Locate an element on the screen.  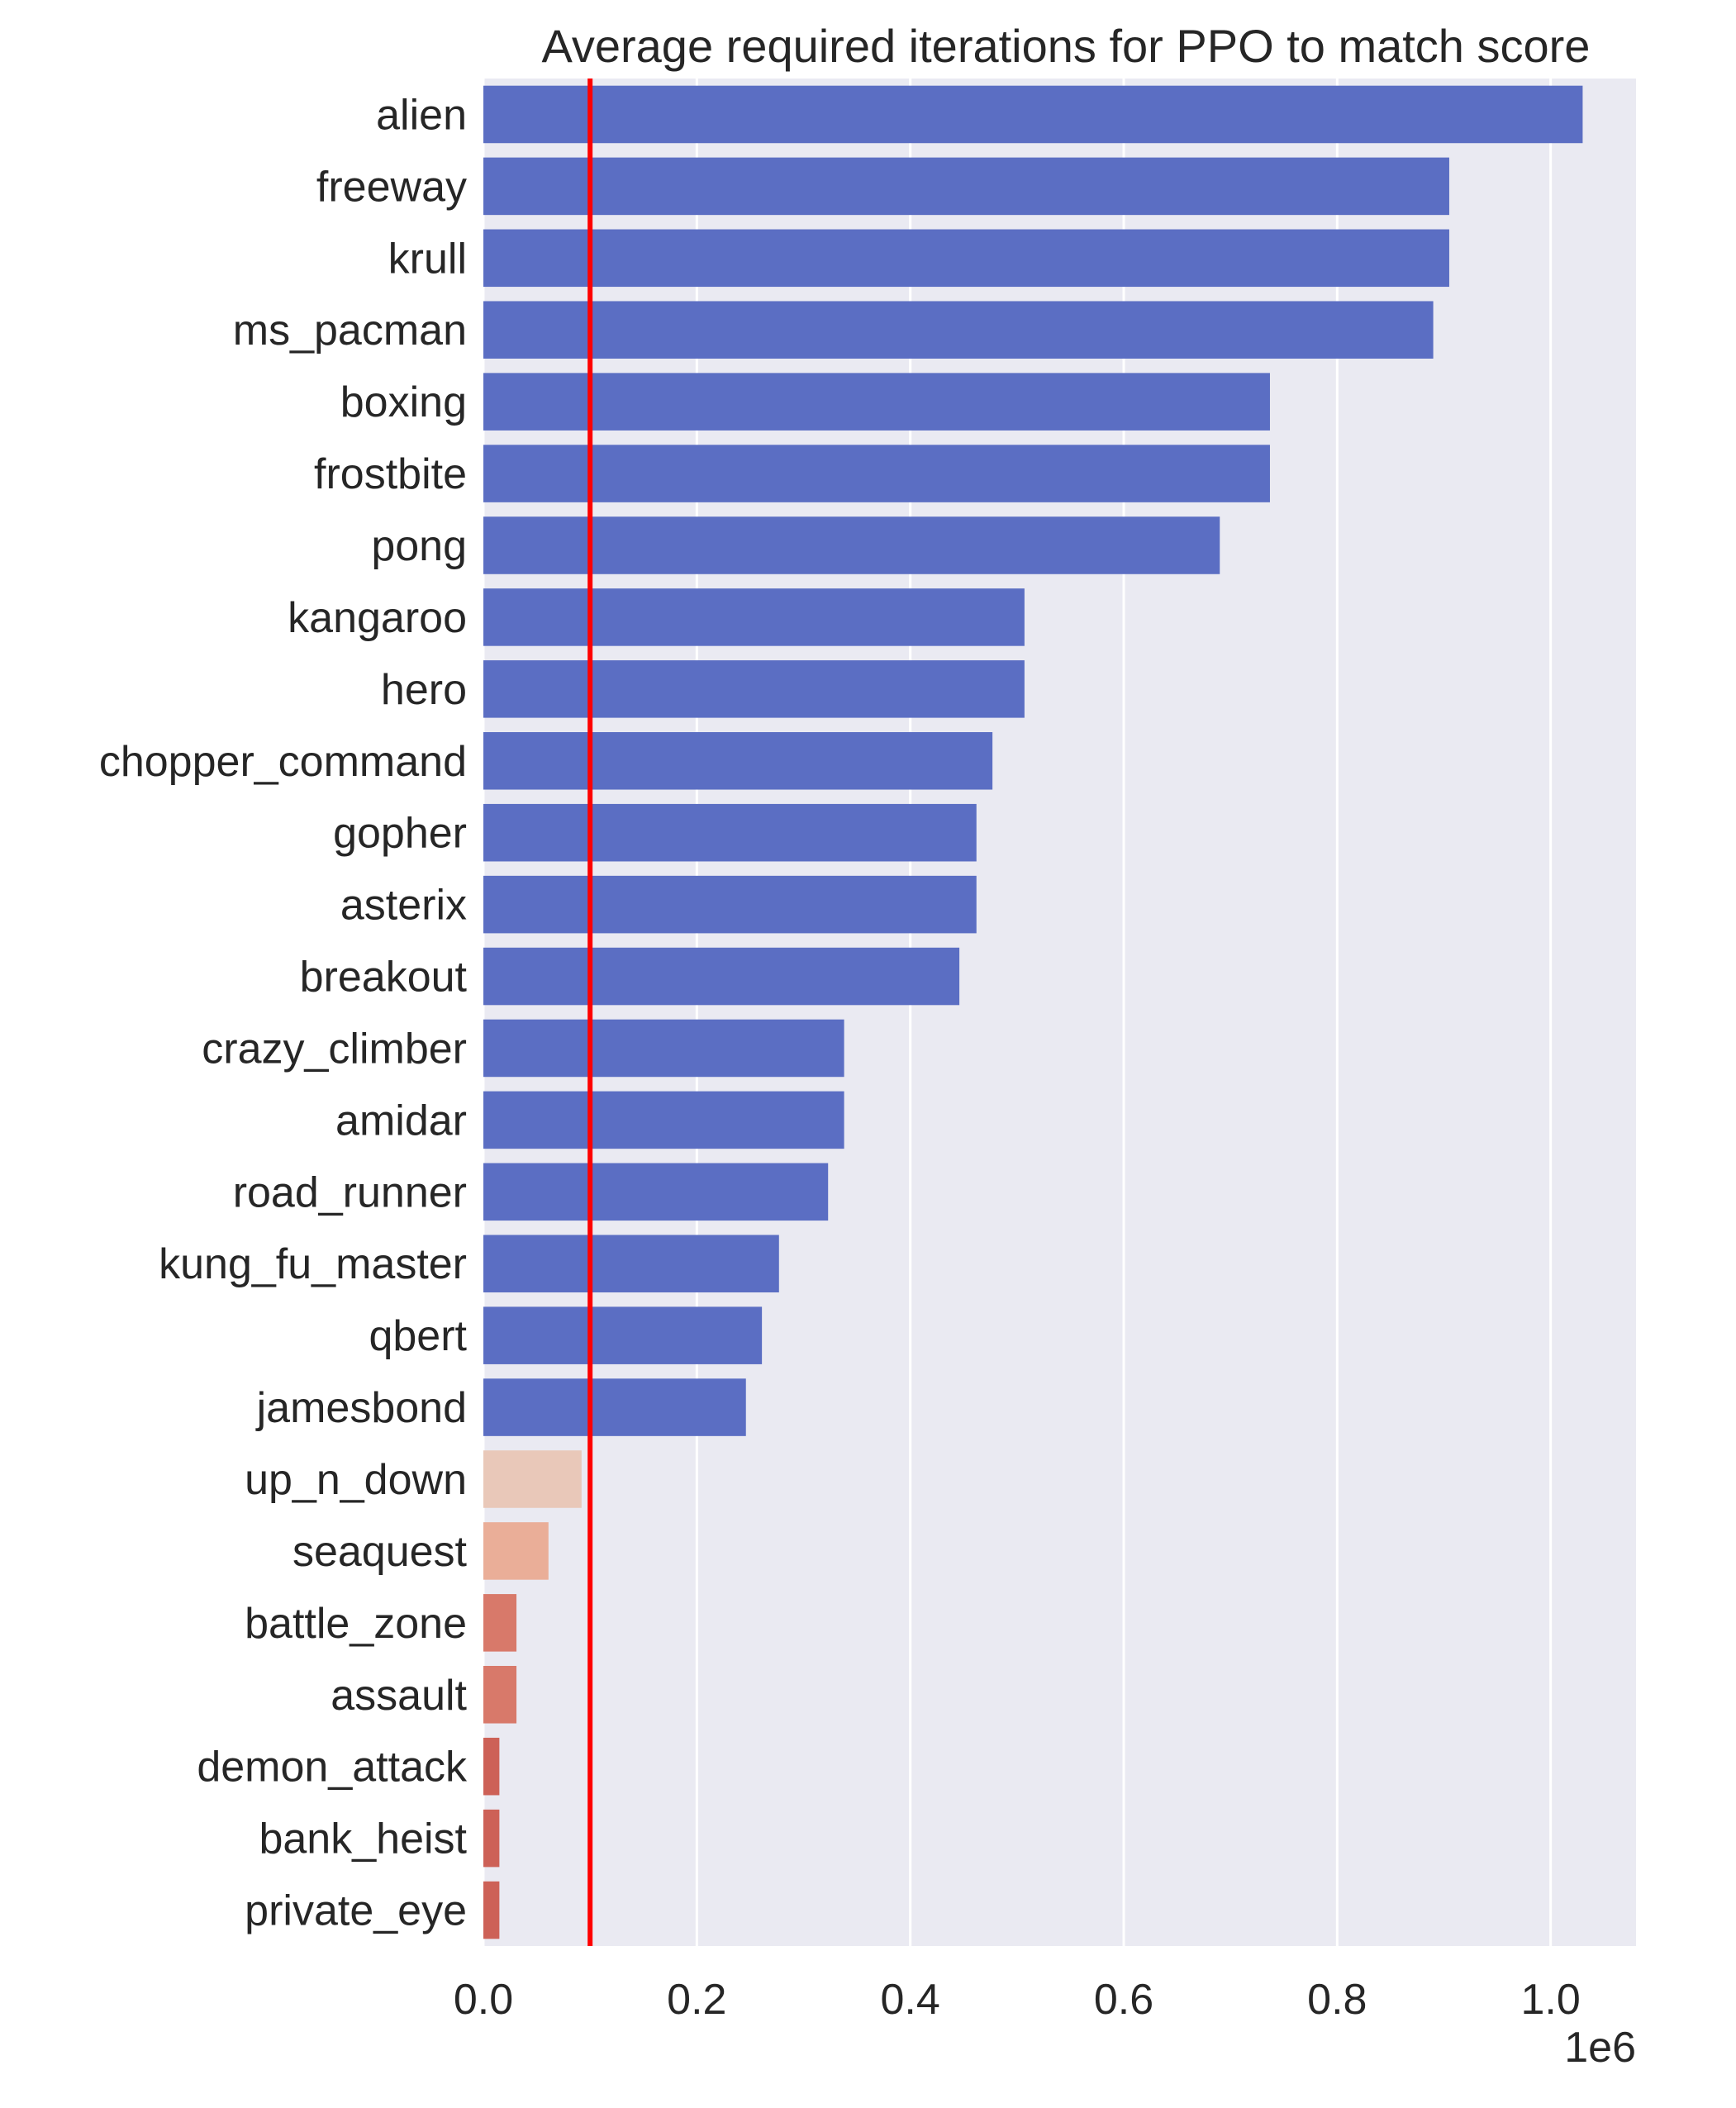
bar-kung_fu_master is located at coordinates (631, 1263).